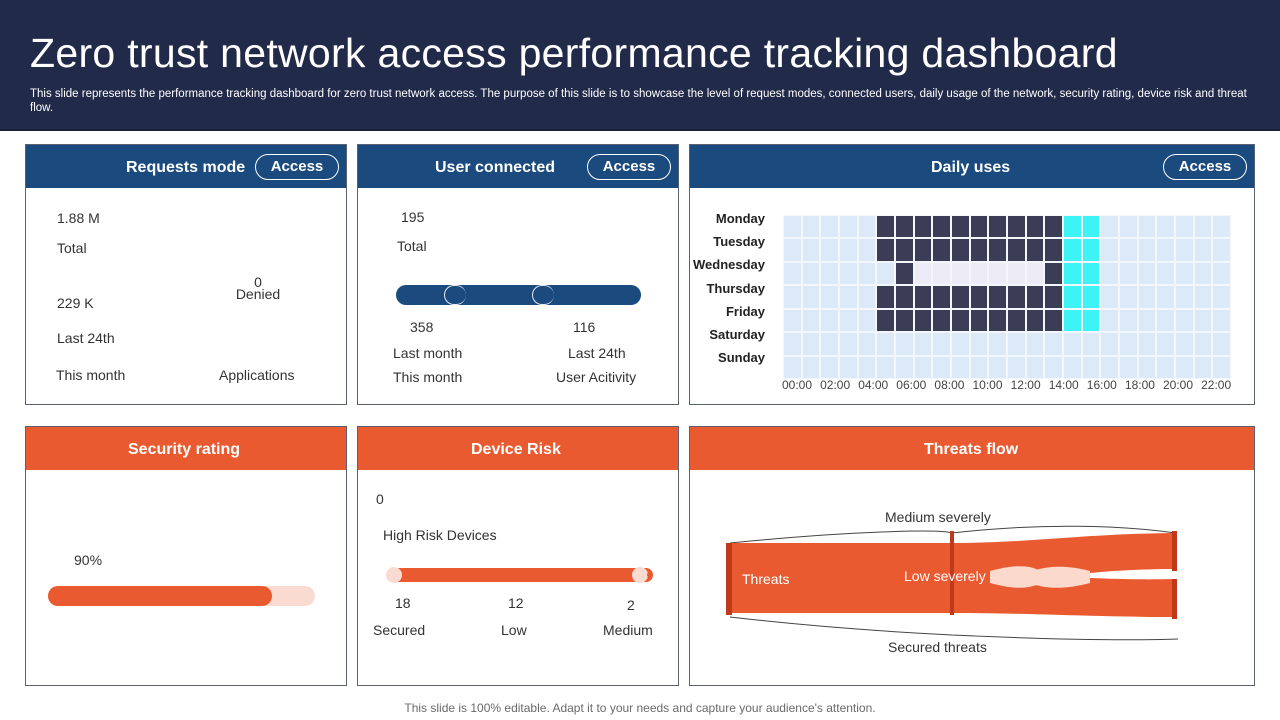 Image resolution: width=1280 pixels, height=720 pixels. Describe the element at coordinates (740, 218) in the screenshot. I see `day-label-monday: Monday` at that location.